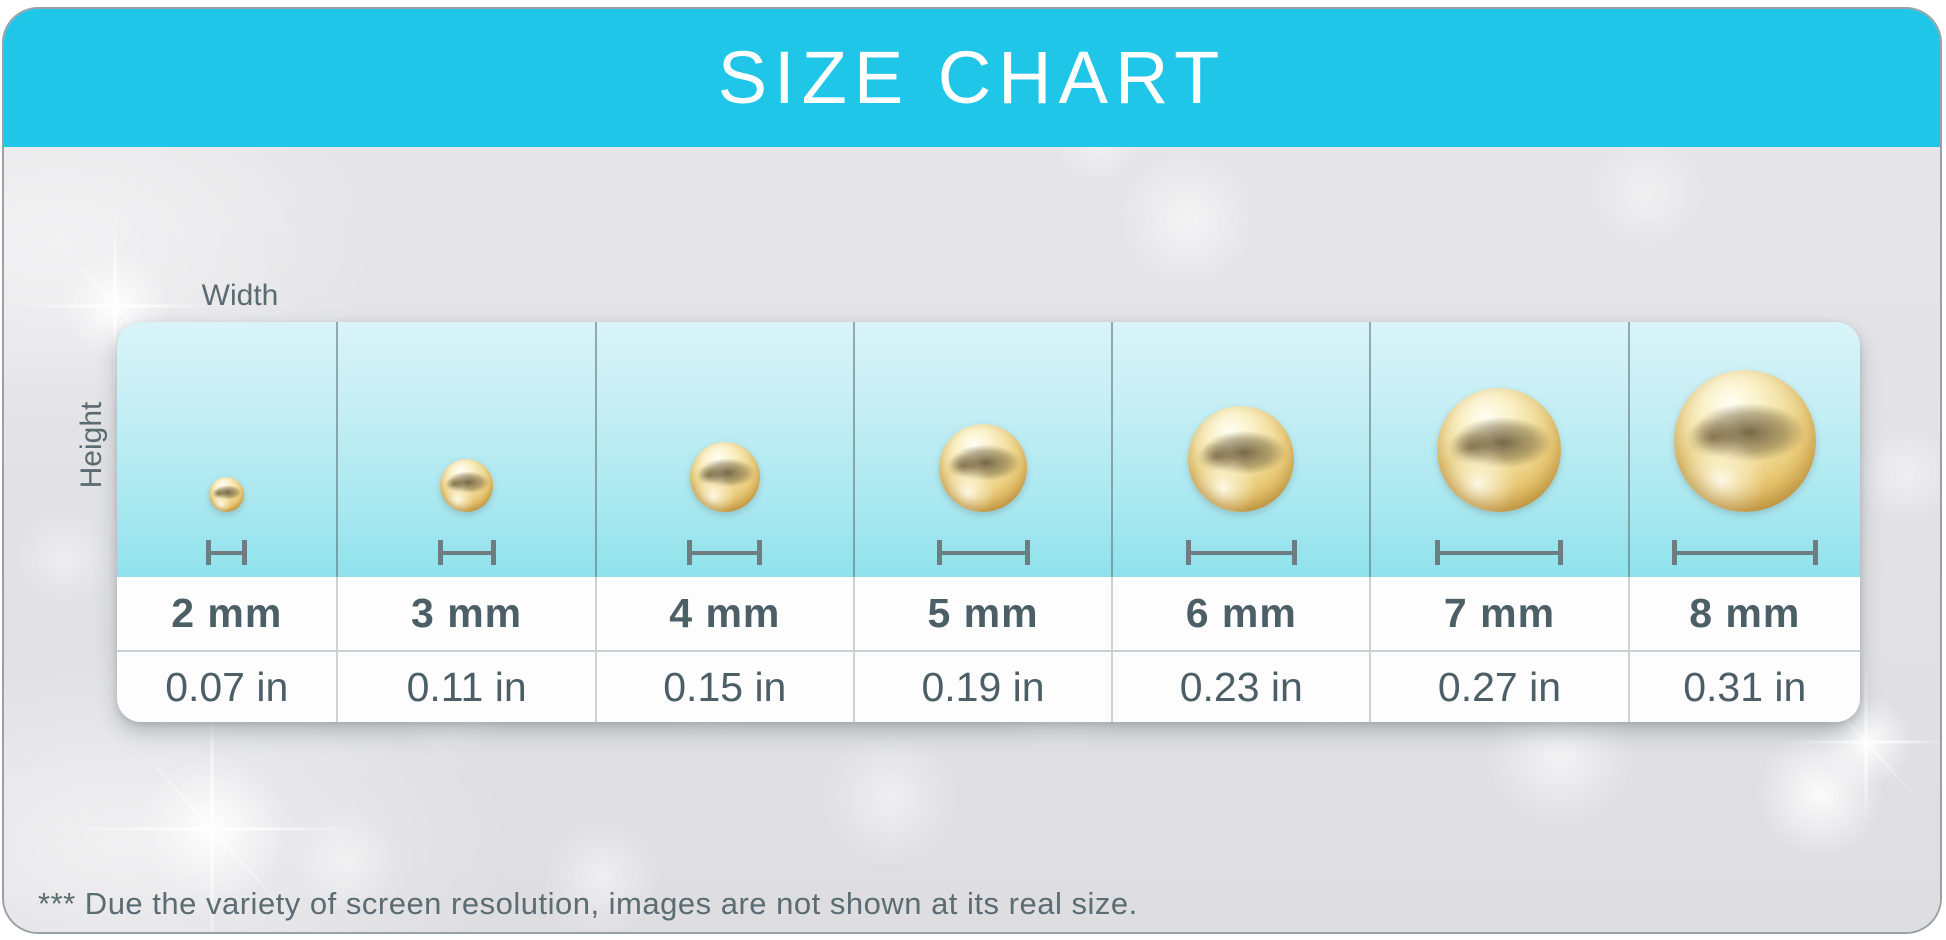 This screenshot has width=1946, height=940. I want to click on size-column-3mm: 3 mm 0.11 in, so click(465, 522).